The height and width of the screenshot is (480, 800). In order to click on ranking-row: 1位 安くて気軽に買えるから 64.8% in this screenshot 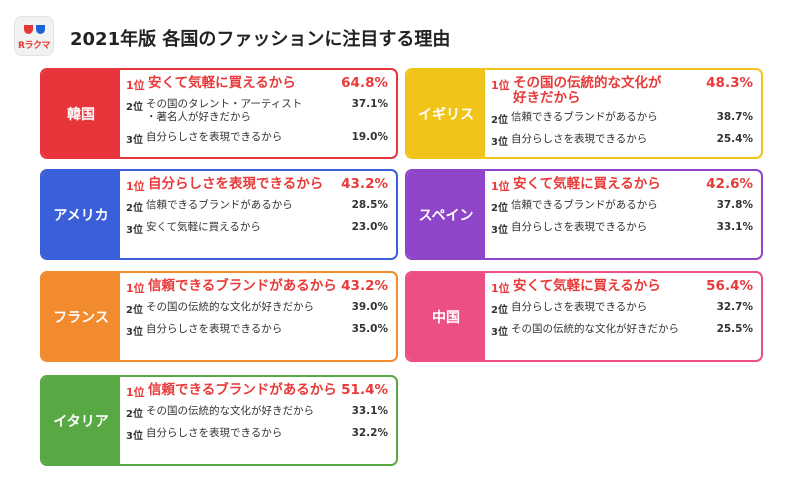, I will do `click(257, 84)`.